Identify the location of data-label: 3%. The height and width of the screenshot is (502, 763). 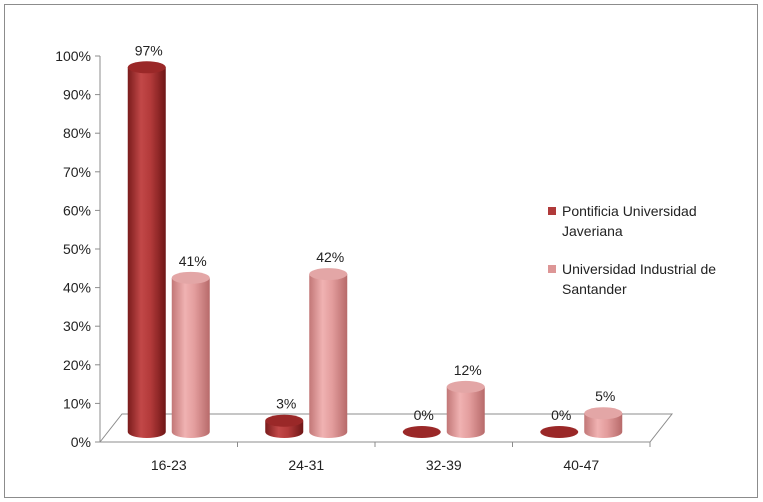
(286, 404).